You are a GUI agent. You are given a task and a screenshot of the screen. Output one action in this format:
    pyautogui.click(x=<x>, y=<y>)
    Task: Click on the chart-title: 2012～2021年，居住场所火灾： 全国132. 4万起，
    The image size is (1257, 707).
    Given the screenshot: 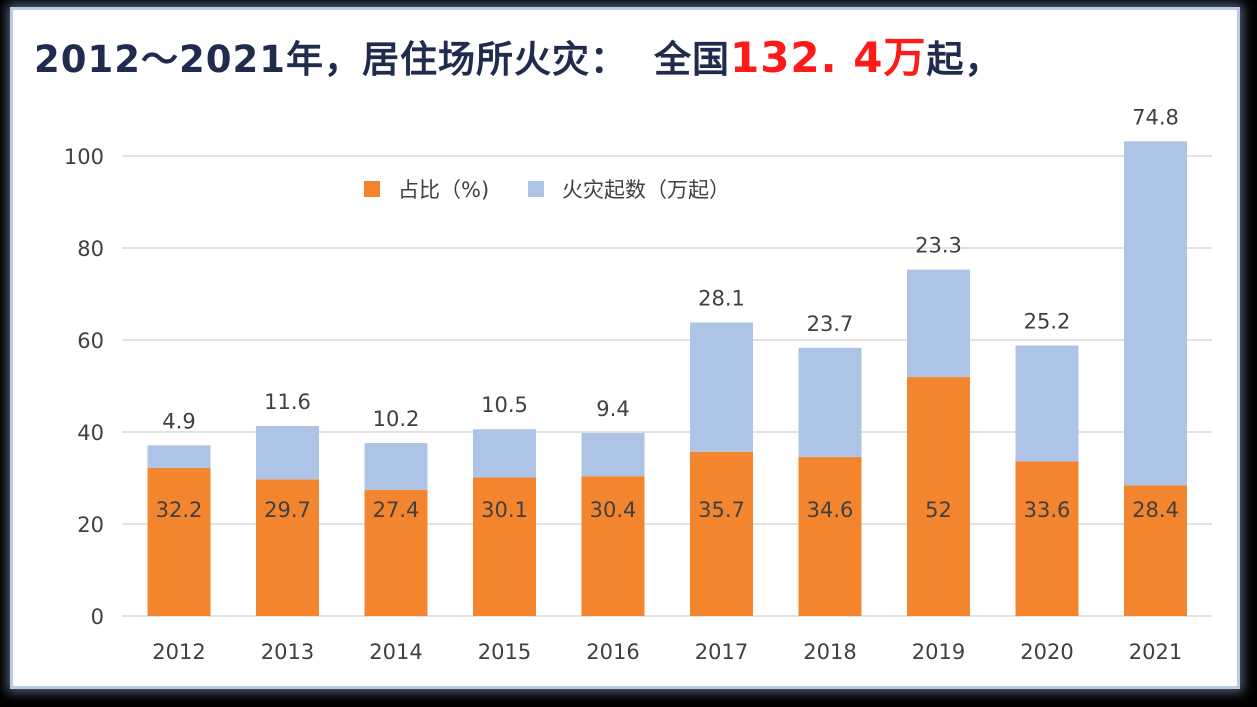 What is the action you would take?
    pyautogui.click(x=518, y=54)
    